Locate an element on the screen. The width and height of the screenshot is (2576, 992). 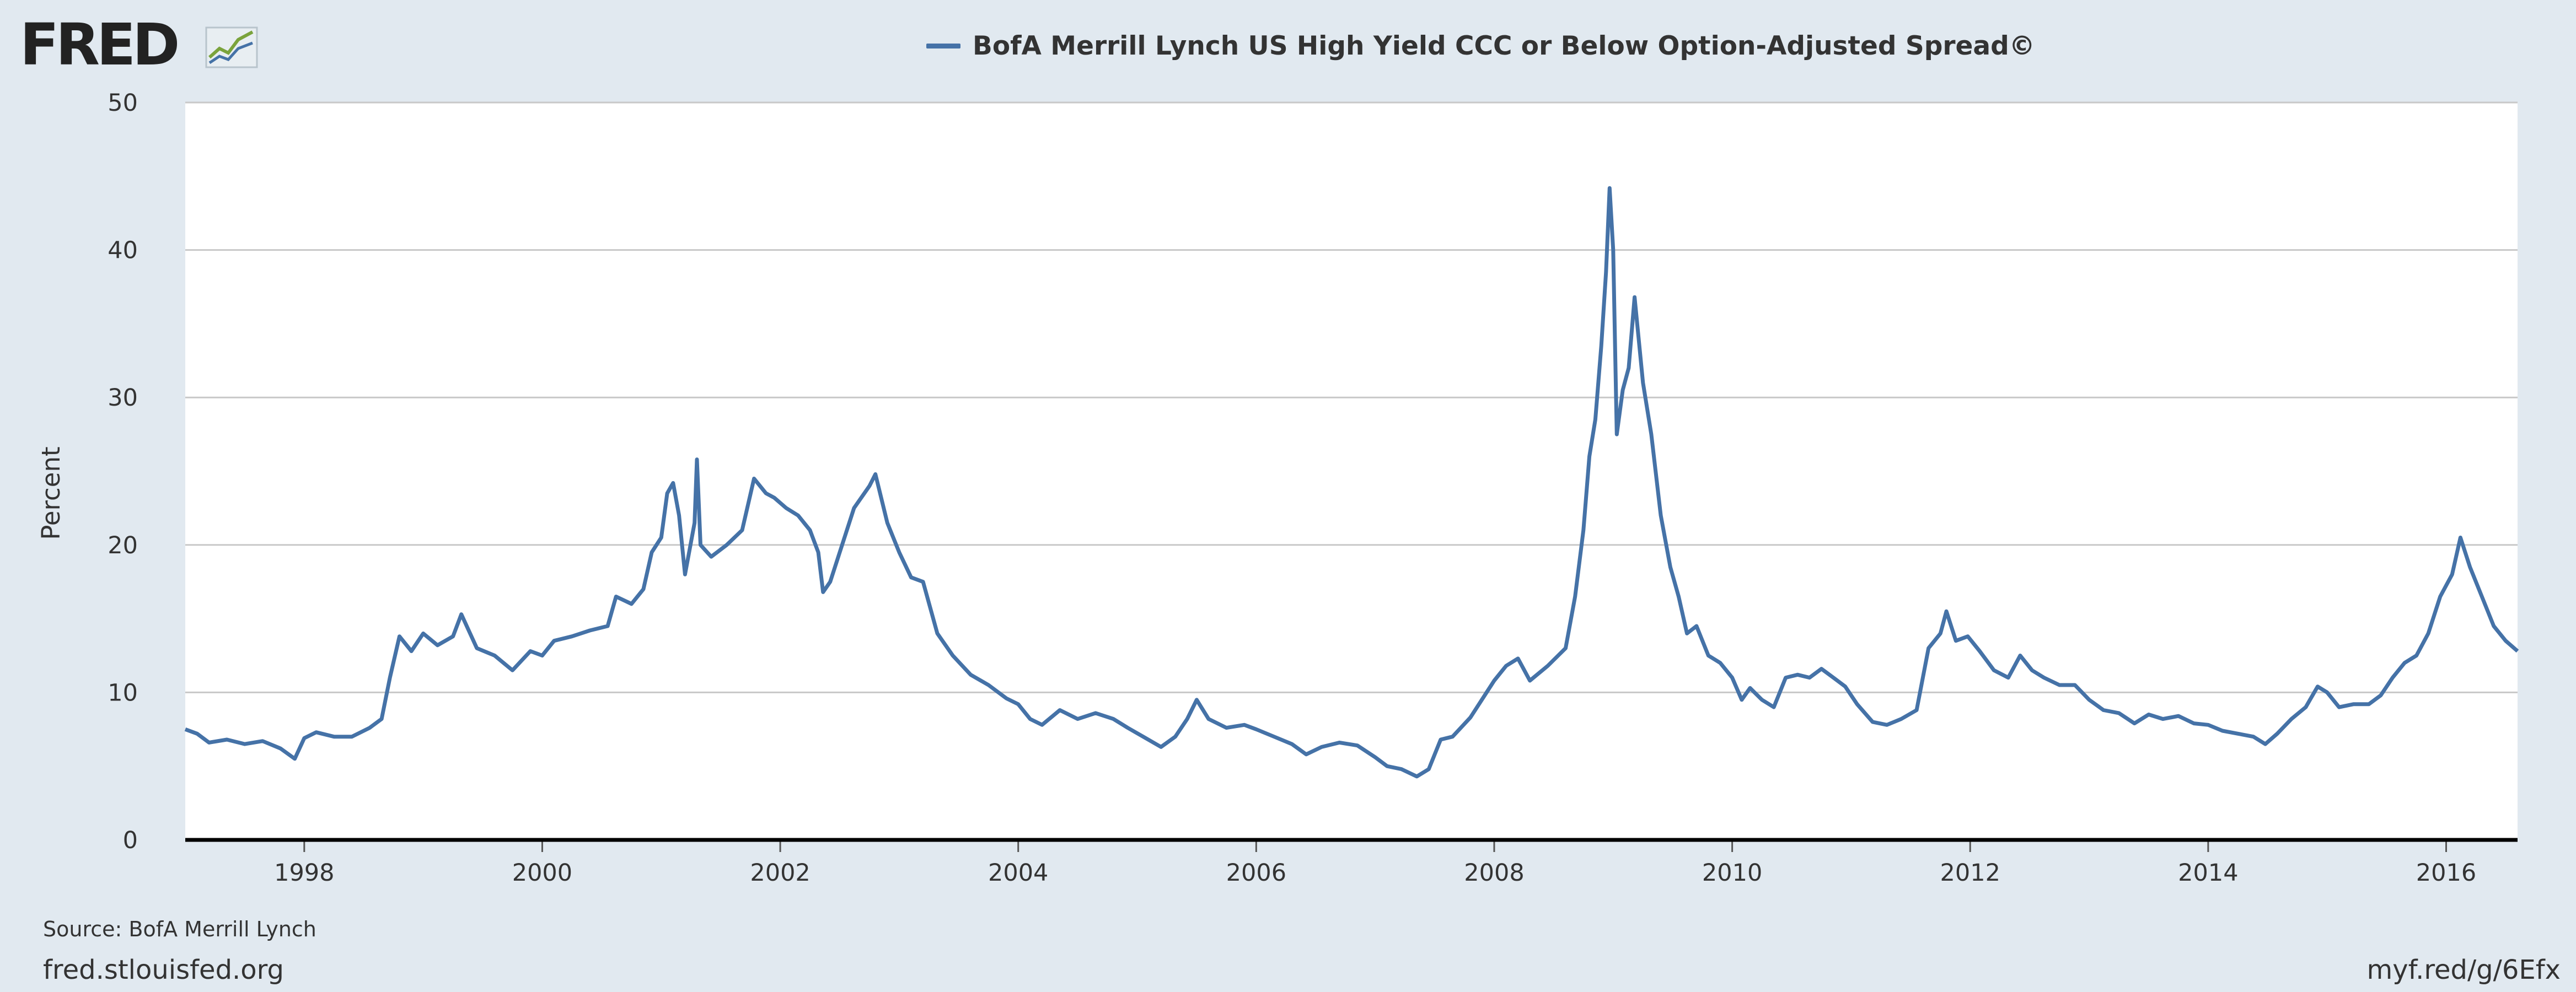
x-tick-label: 2004 is located at coordinates (1018, 873).